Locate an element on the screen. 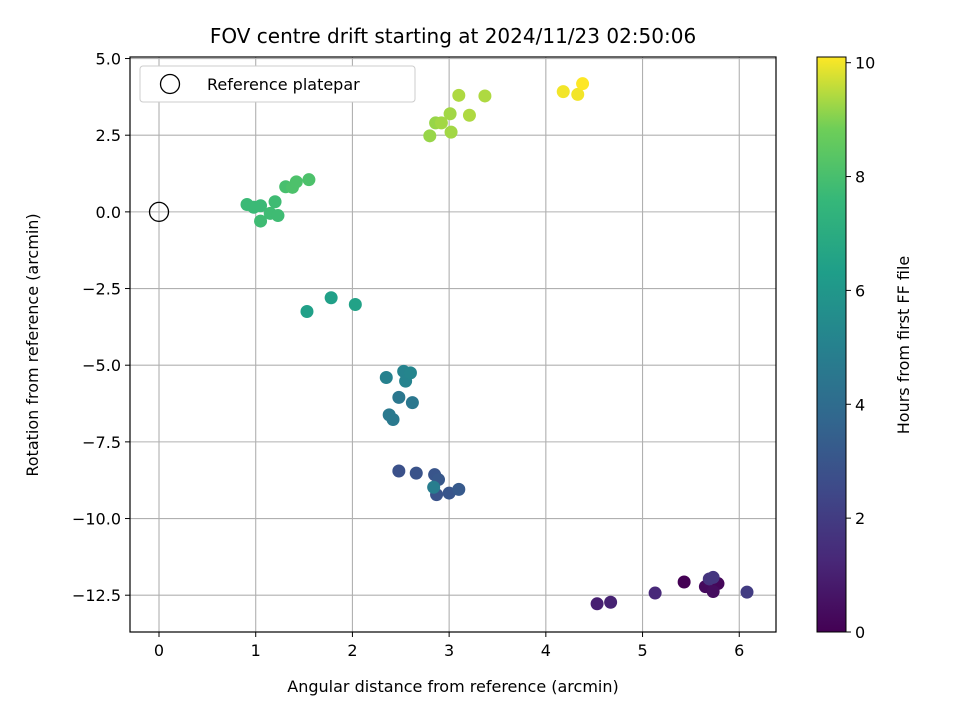 Image resolution: width=960 pixels, height=720 pixels. x-tick-label: 0 is located at coordinates (159, 650).